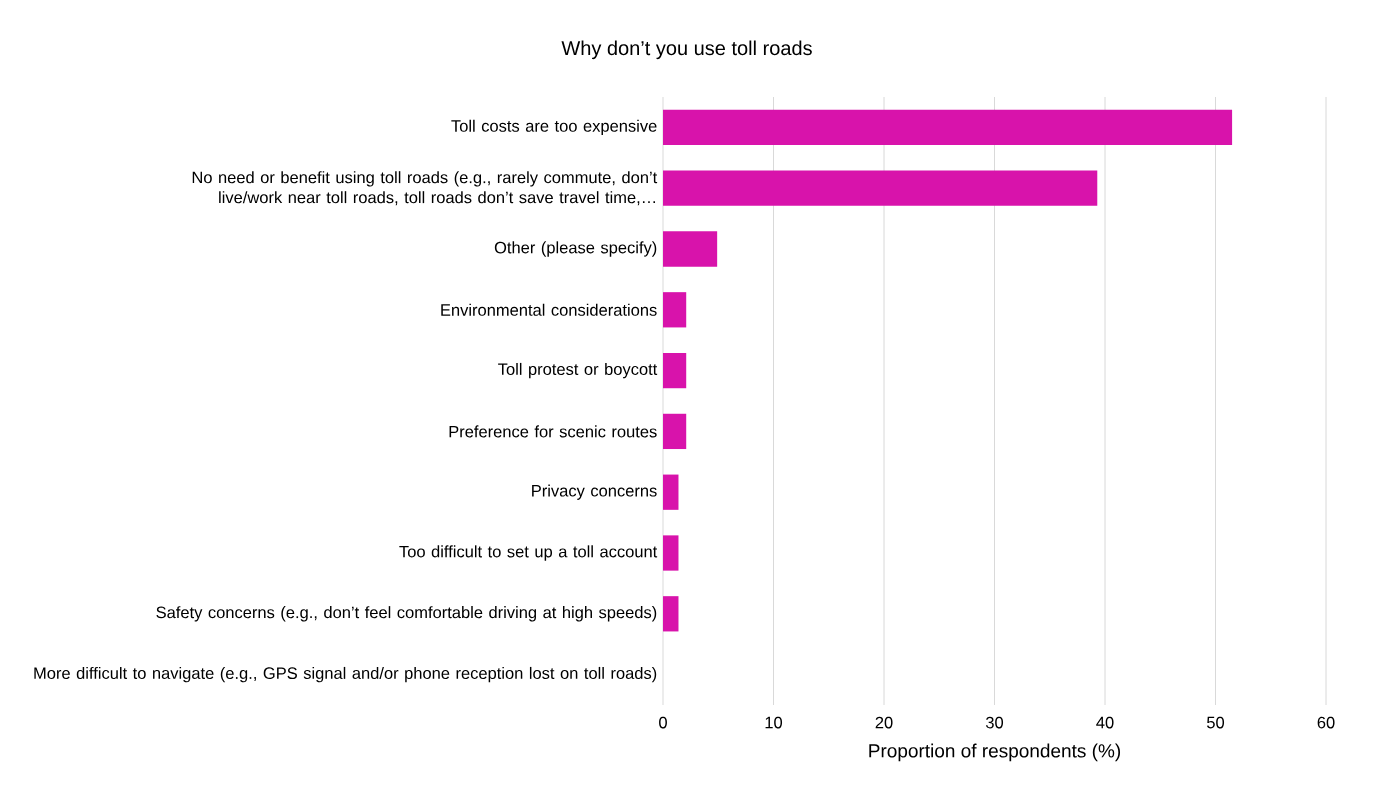 This screenshot has width=1373, height=803. I want to click on y-tick-label: Too difficult to set up a toll account, so click(528, 553).